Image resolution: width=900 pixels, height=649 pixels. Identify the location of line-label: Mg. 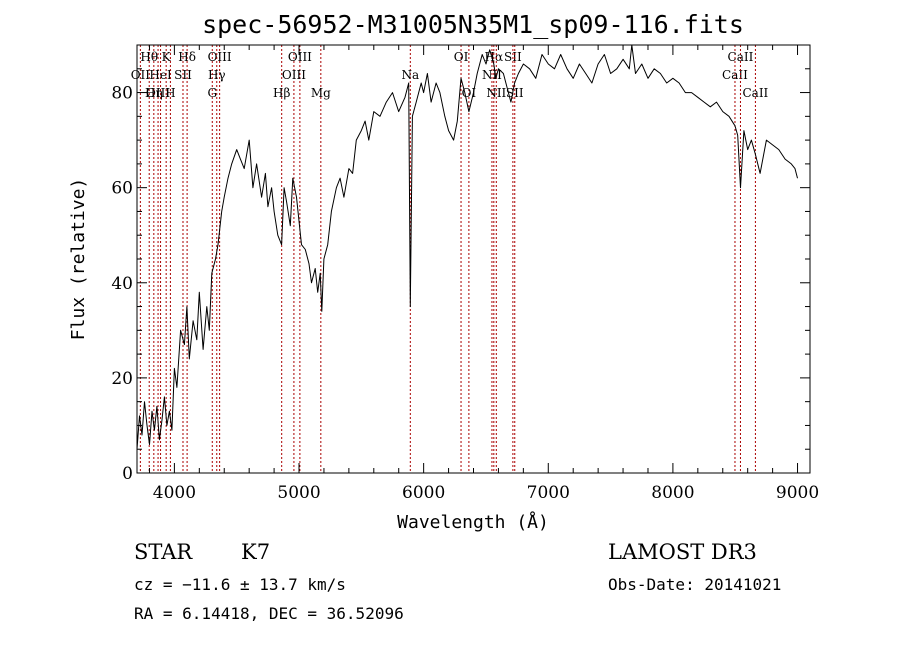
(321, 93).